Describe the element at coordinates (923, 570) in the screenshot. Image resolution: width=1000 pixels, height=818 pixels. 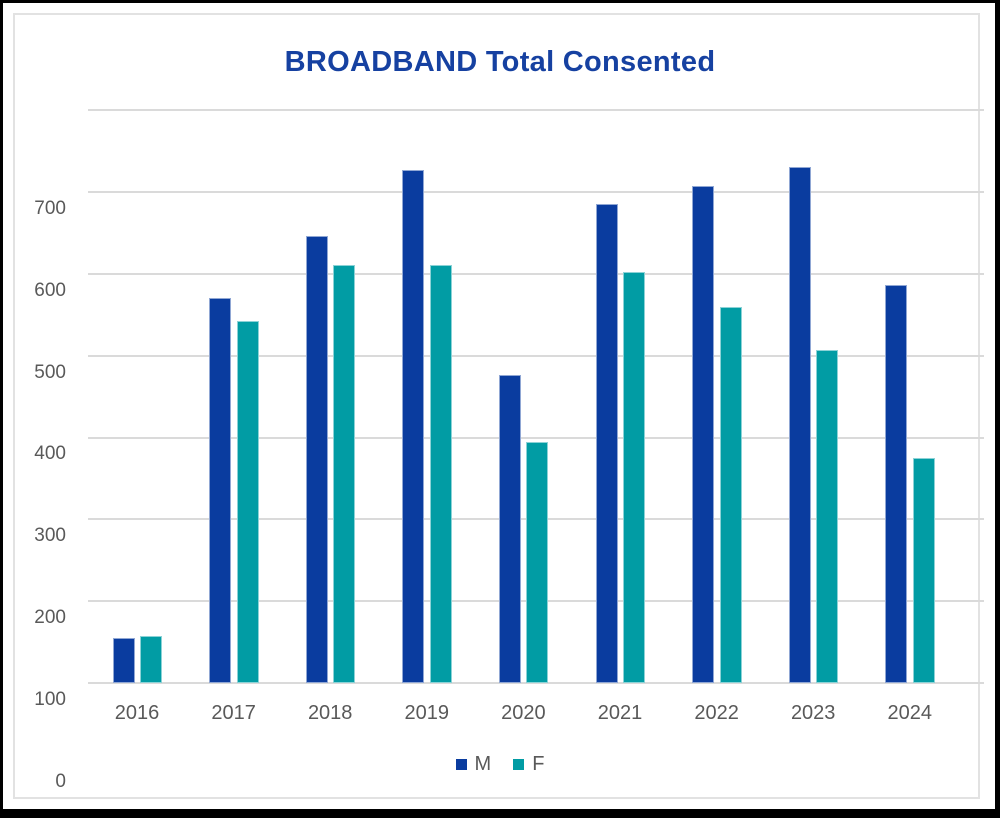
I see `bar-f-2024` at that location.